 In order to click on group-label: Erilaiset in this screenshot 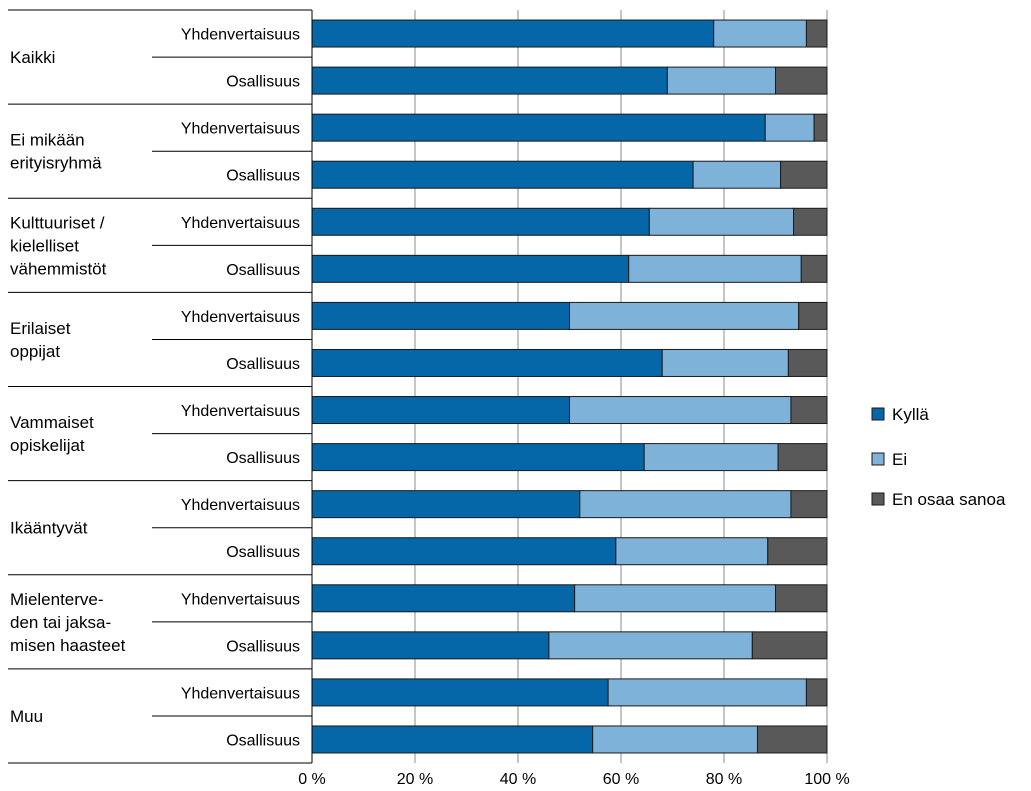, I will do `click(40, 328)`.